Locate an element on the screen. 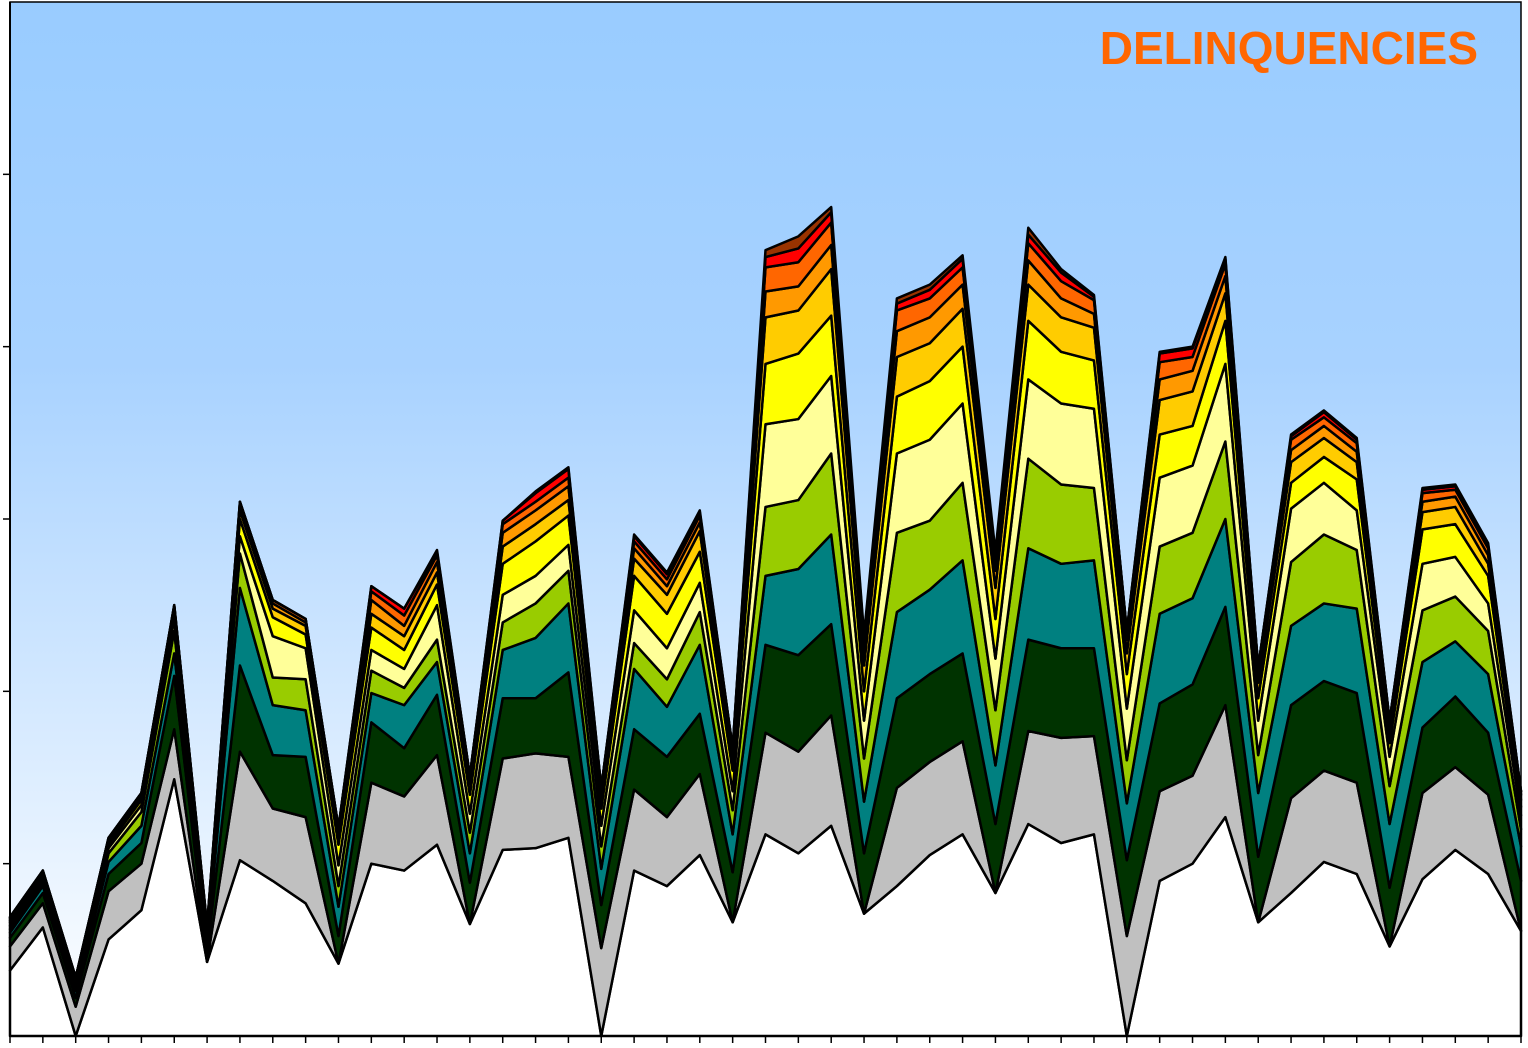 This screenshot has width=1528, height=1048. y-axis is located at coordinates (7, 519).